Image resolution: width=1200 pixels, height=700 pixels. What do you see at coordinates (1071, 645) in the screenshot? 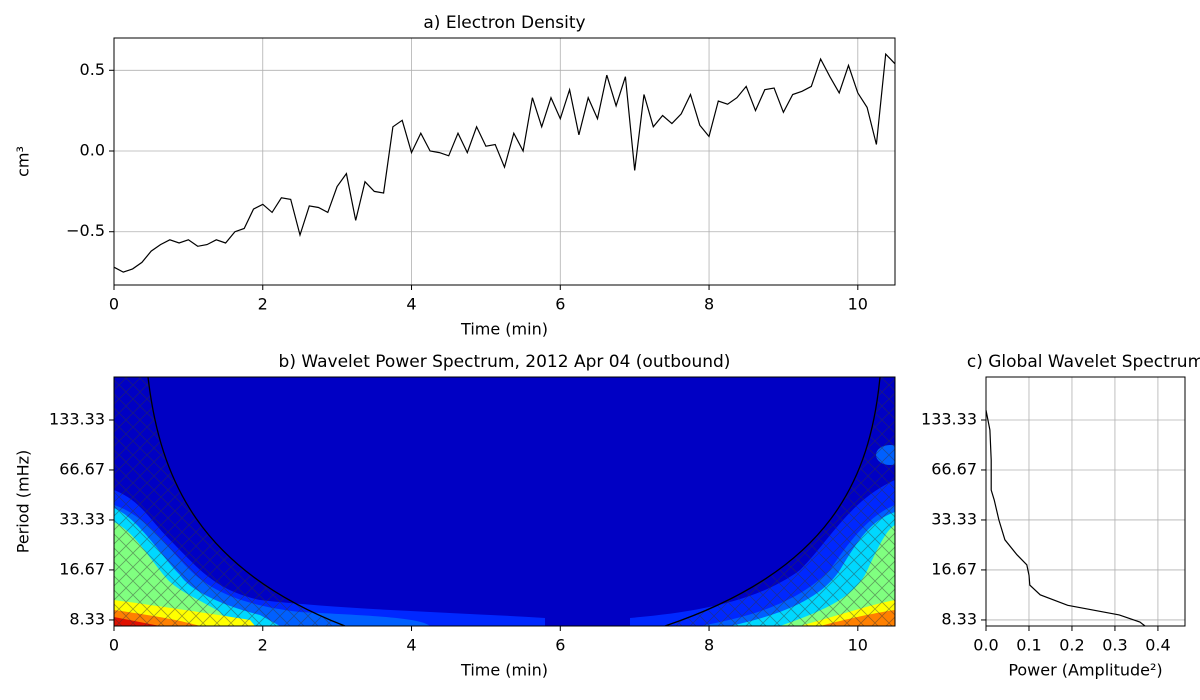
I see `x-tick-label: 0.2` at bounding box center [1071, 645].